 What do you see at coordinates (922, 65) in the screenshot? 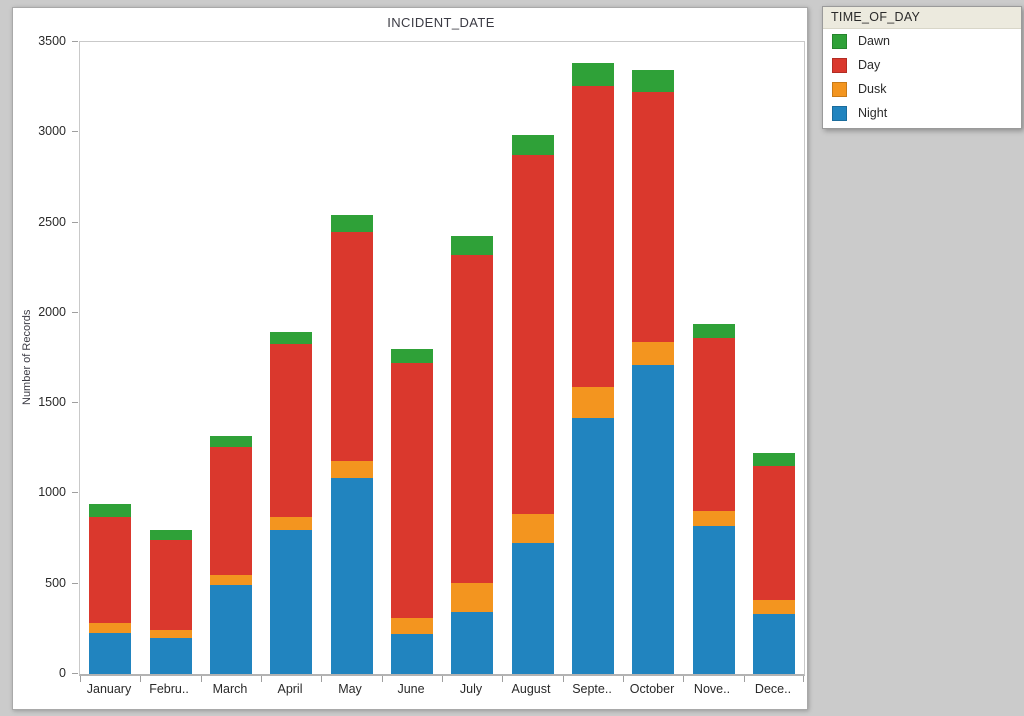
I see `legend-item-day: Day` at bounding box center [922, 65].